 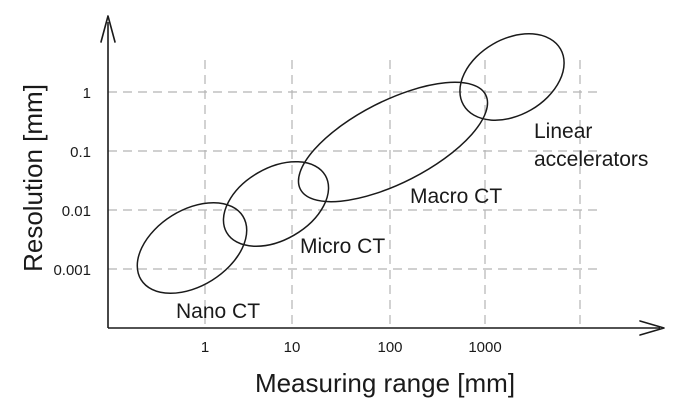 I want to click on x-tick-label: 1000, so click(x=484, y=347).